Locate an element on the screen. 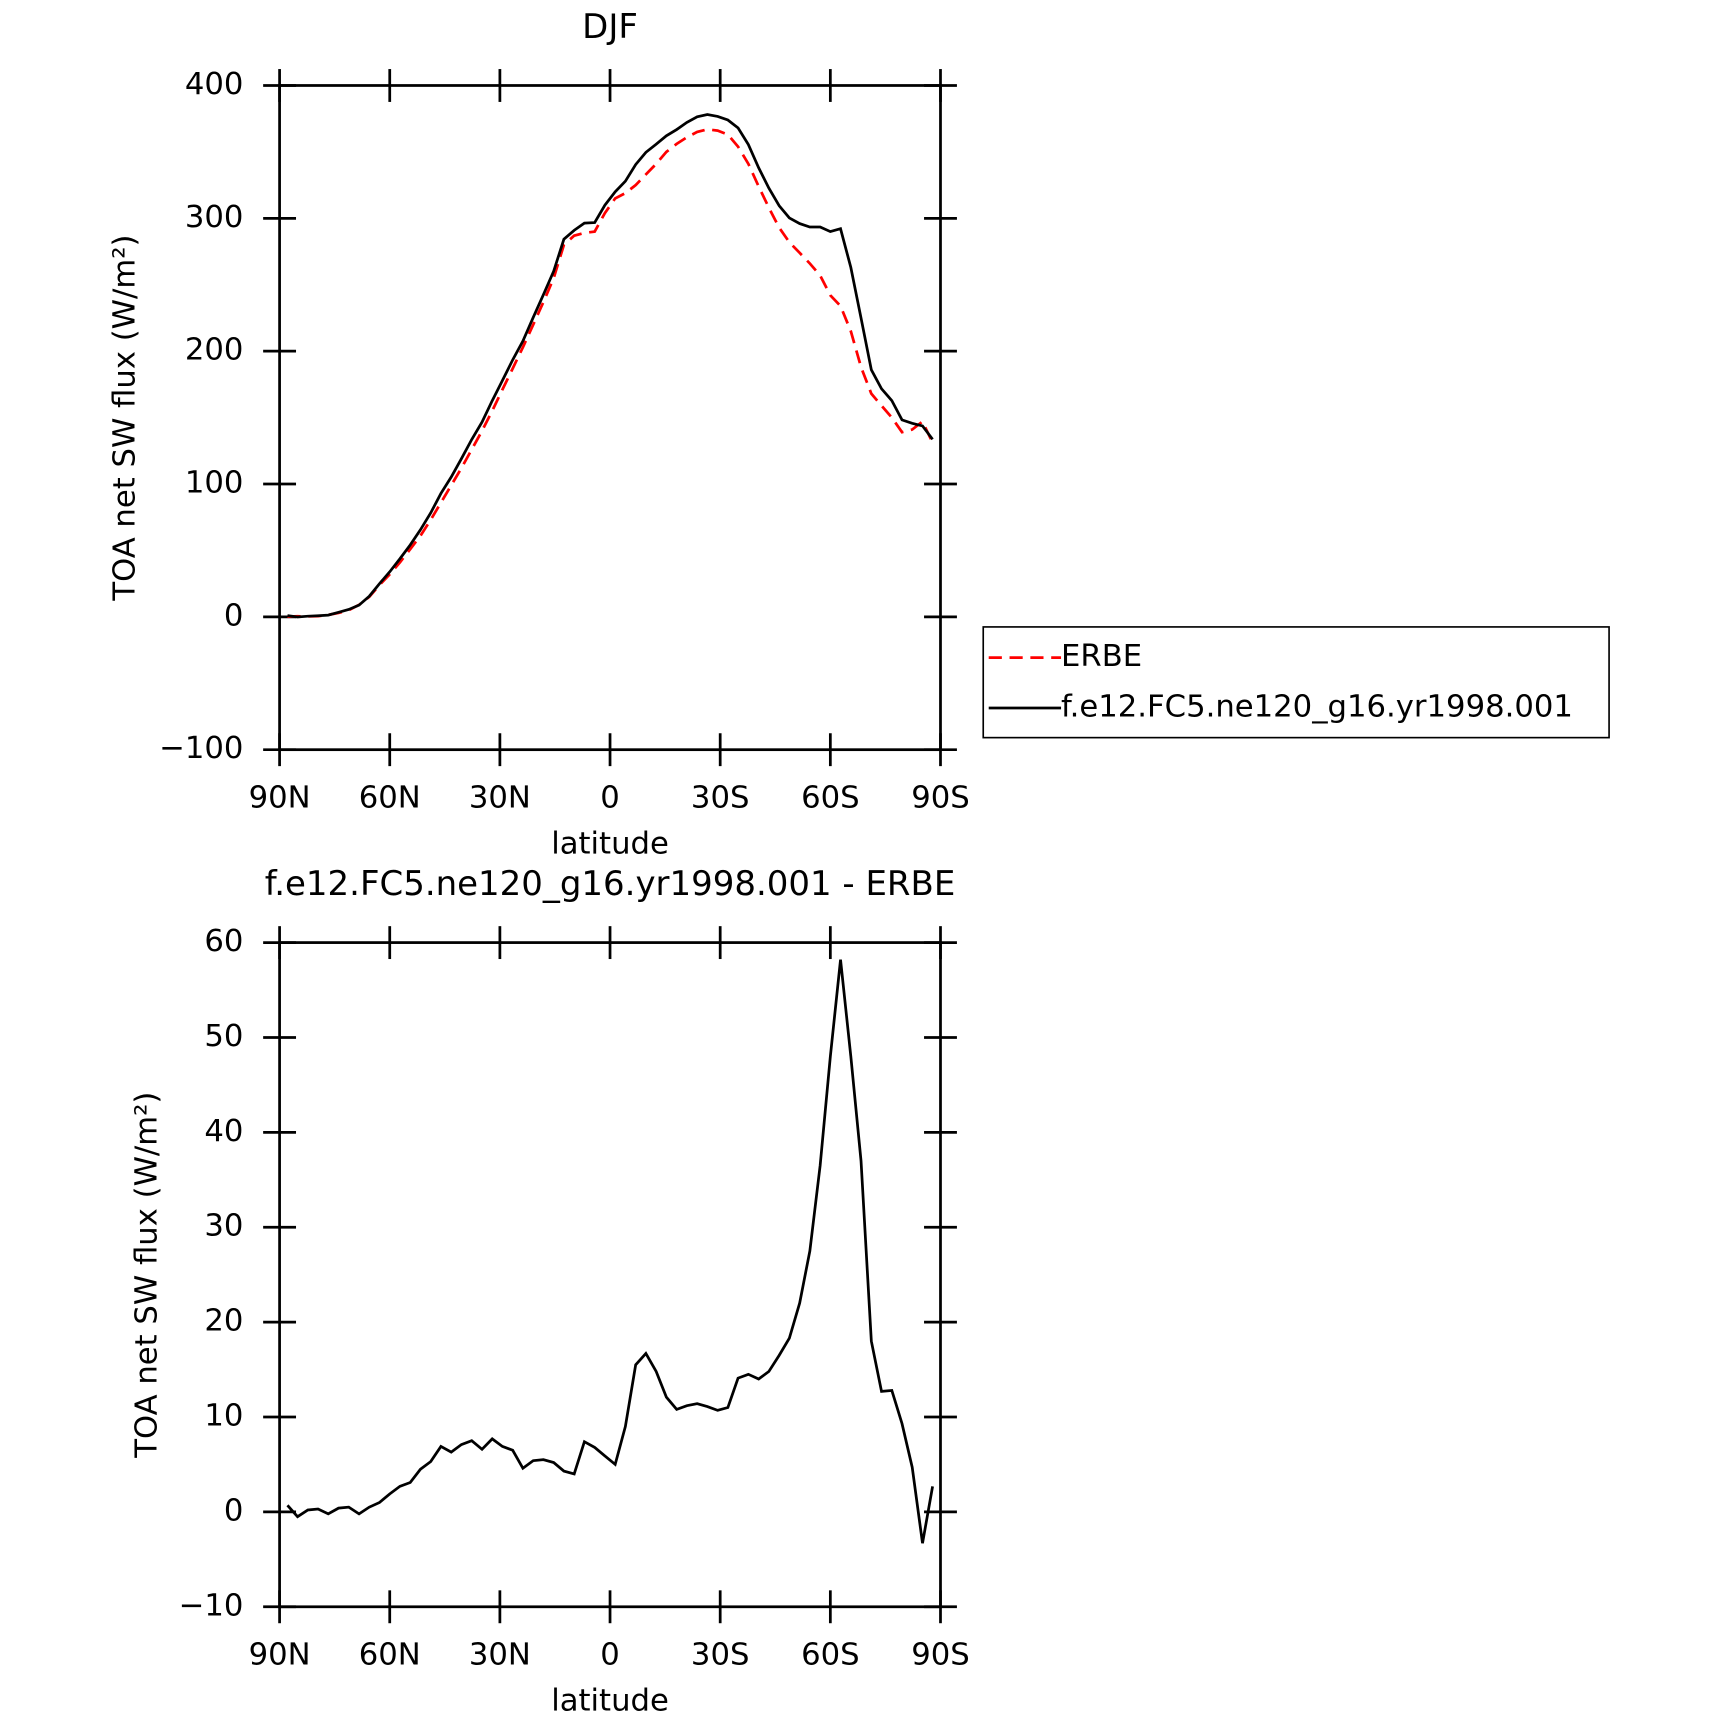 This screenshot has width=1710, height=1712. legend-label: f.e12.FC5.ne120_g16.yr1998.001 is located at coordinates (1317, 707).